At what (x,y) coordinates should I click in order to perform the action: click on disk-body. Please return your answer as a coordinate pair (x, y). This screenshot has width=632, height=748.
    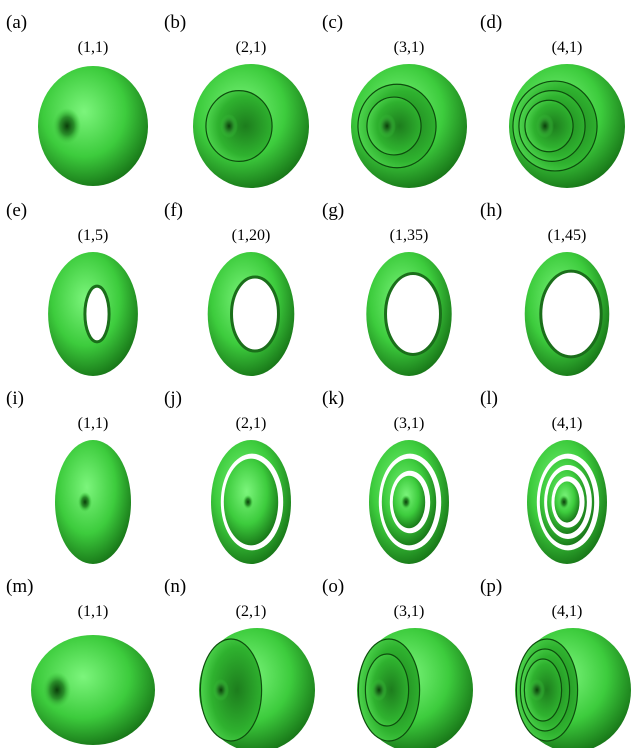
    Looking at the image, I should click on (93, 502).